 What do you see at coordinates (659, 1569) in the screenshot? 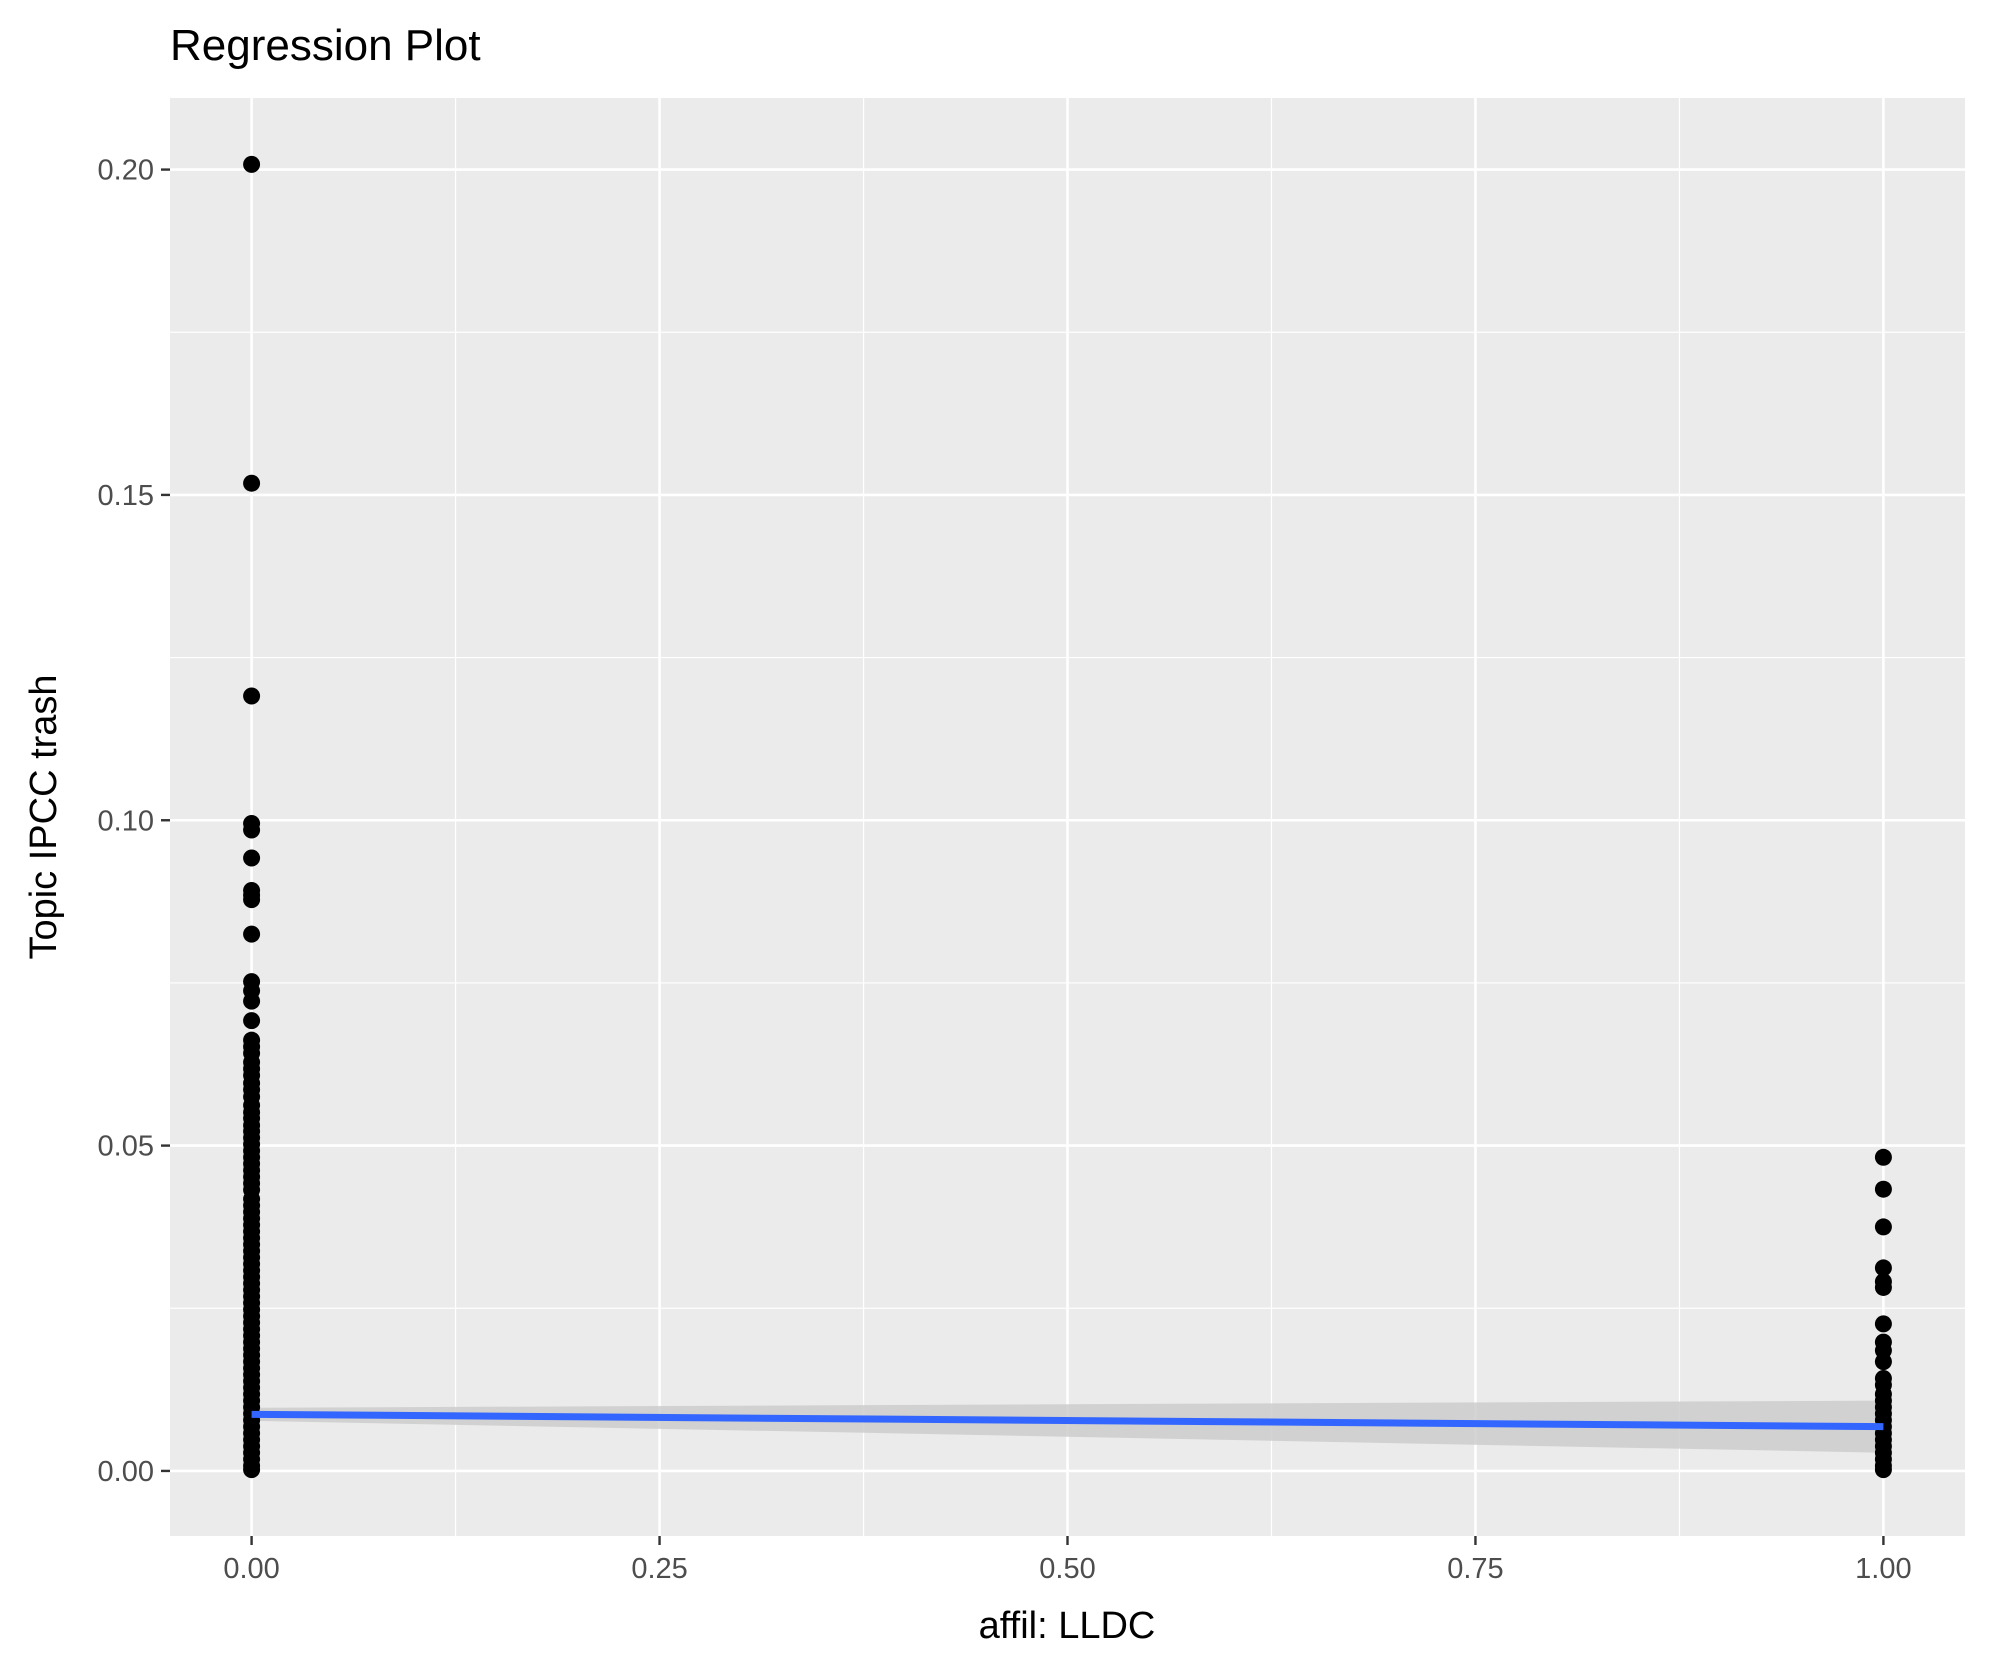
I see `x-tick-label: 0.25` at bounding box center [659, 1569].